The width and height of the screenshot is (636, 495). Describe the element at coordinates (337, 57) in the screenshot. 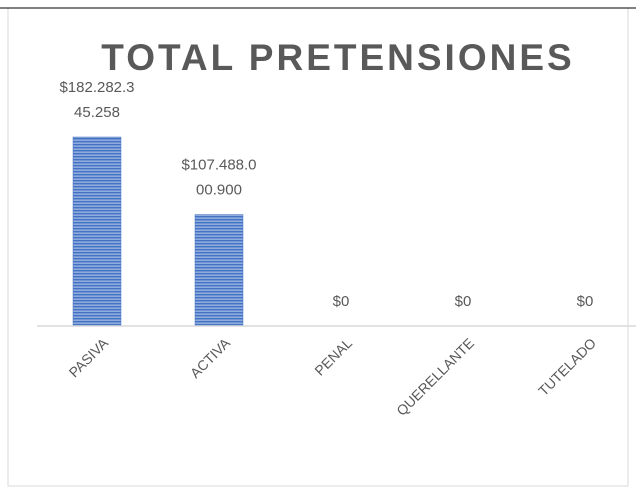

I see `chart-title: TOTAL PRETENSIONES` at that location.